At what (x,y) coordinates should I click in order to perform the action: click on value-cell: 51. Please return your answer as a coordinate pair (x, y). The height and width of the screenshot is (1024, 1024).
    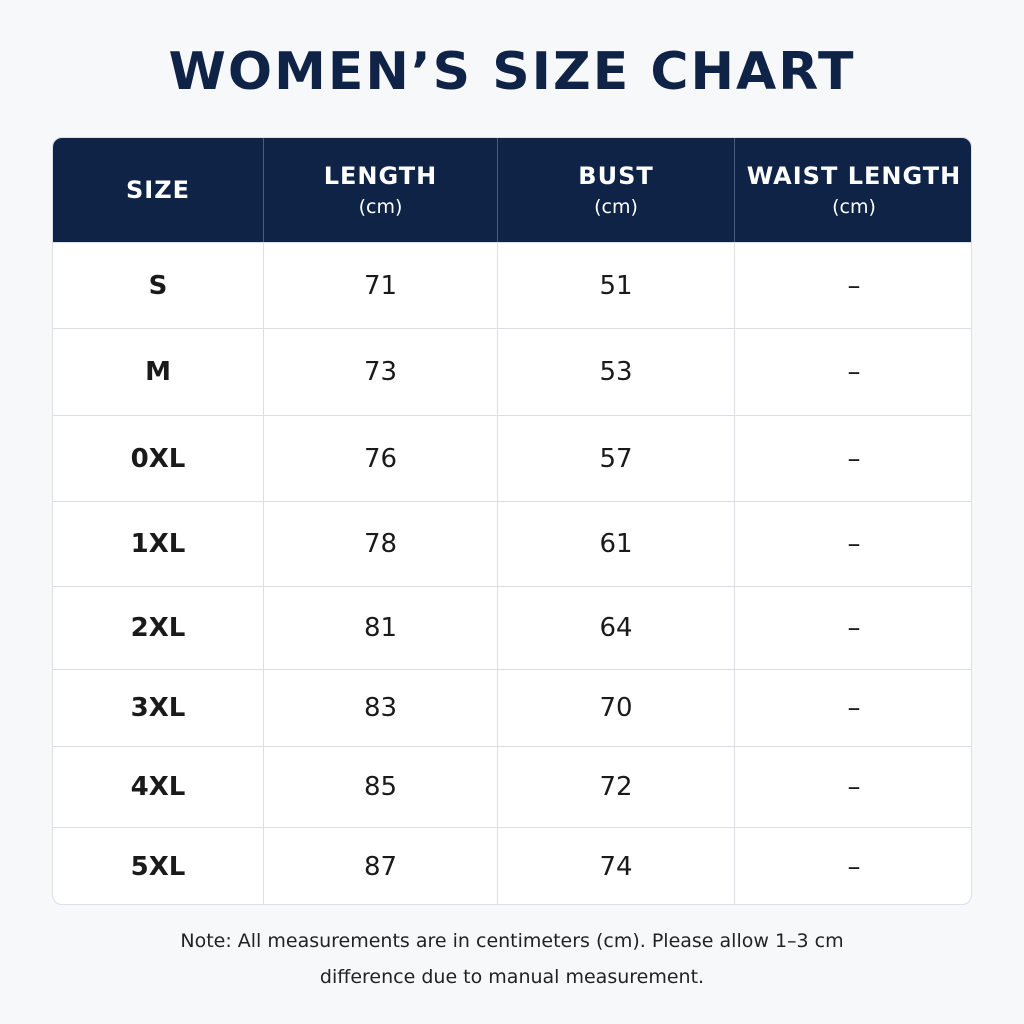
    Looking at the image, I should click on (615, 285).